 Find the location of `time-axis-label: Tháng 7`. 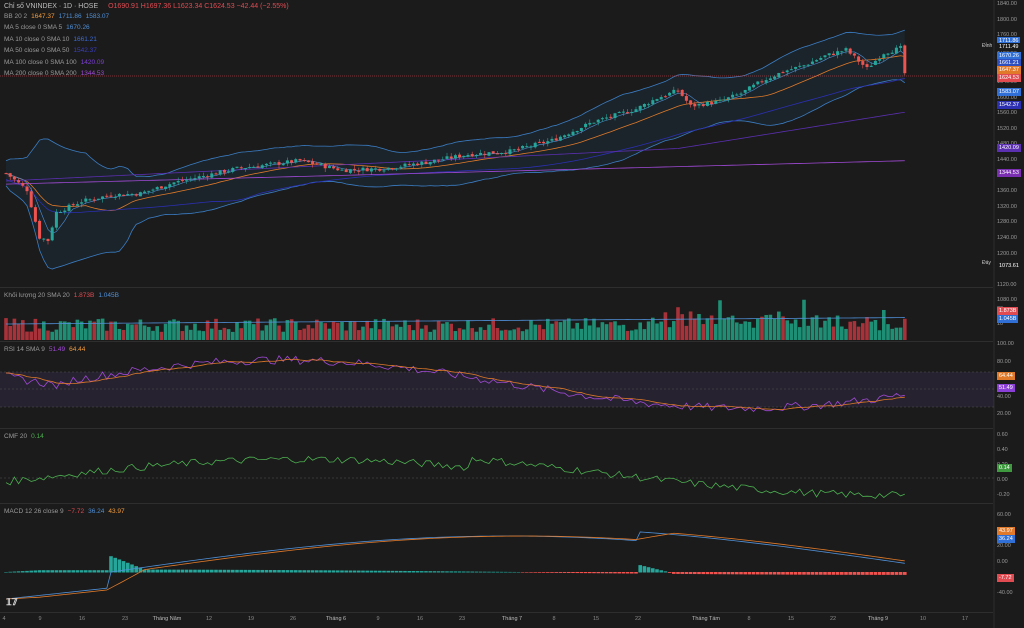

time-axis-label: Tháng 7 is located at coordinates (512, 619).